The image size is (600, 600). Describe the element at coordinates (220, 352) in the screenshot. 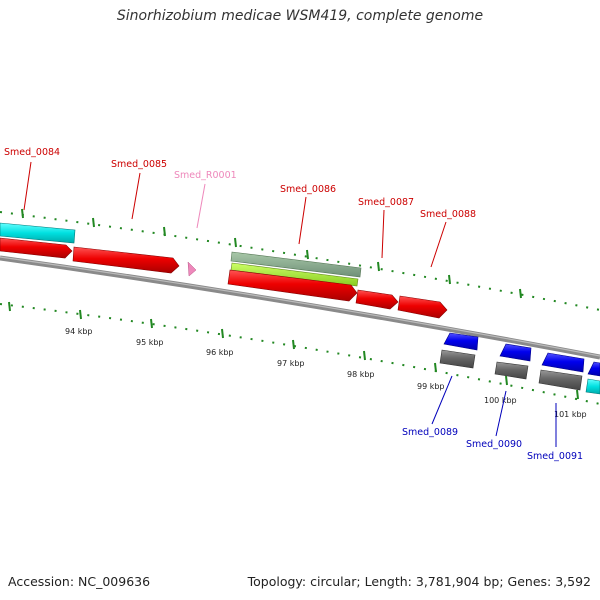

I see `scale-label: 96 kbp` at that location.